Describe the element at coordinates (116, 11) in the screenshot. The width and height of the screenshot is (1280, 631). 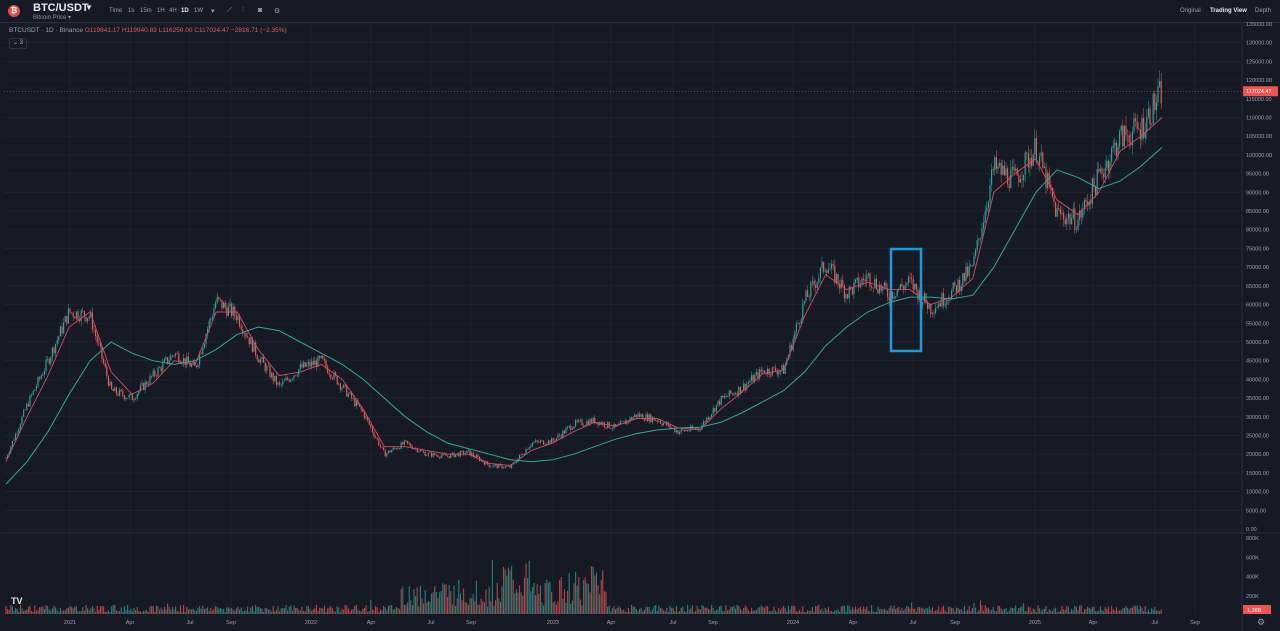
I see `timeframe-time: Time` at that location.